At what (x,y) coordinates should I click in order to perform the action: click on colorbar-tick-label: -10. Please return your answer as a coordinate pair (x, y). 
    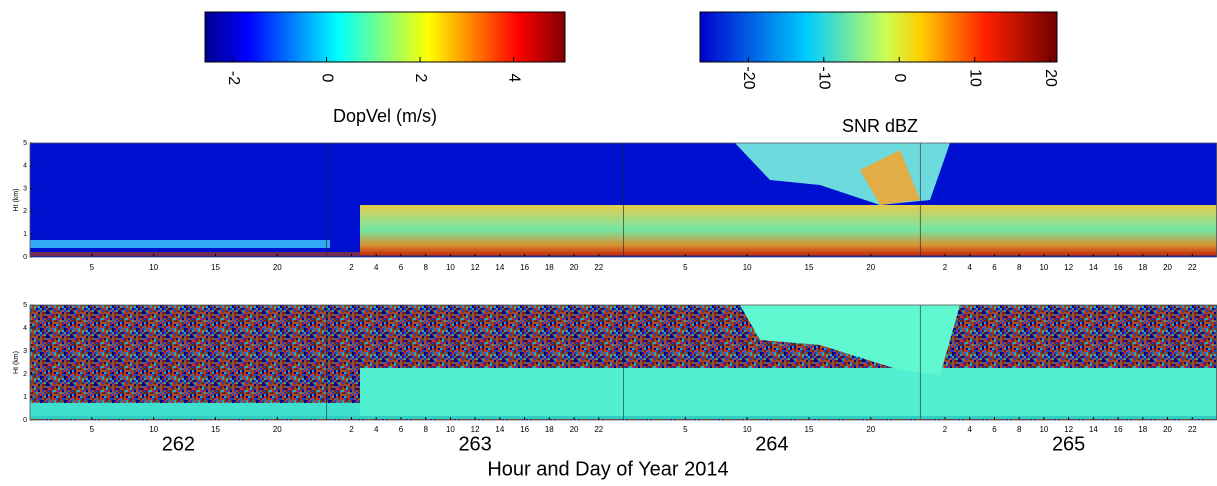
    Looking at the image, I should click on (824, 77).